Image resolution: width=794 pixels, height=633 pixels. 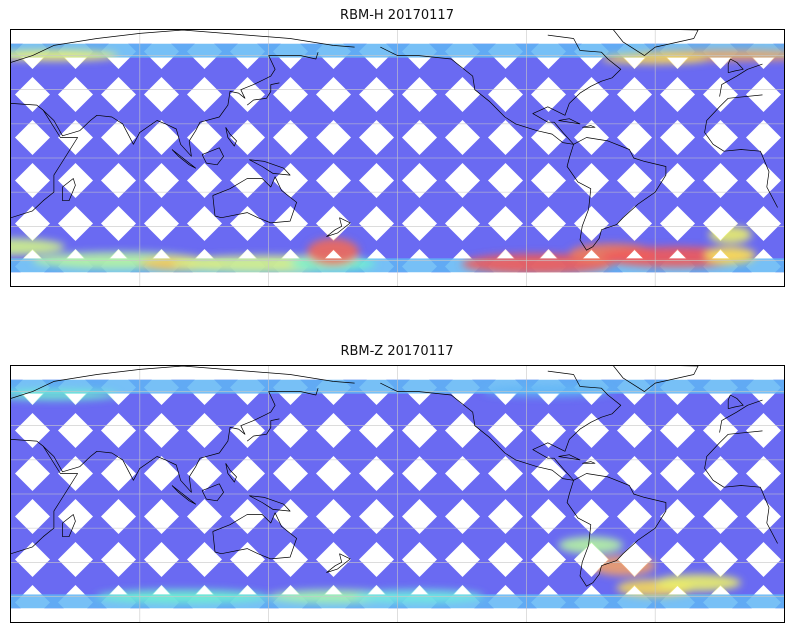 What do you see at coordinates (397, 351) in the screenshot?
I see `panel-title-rbm-z: RBM-Z 20170117` at bounding box center [397, 351].